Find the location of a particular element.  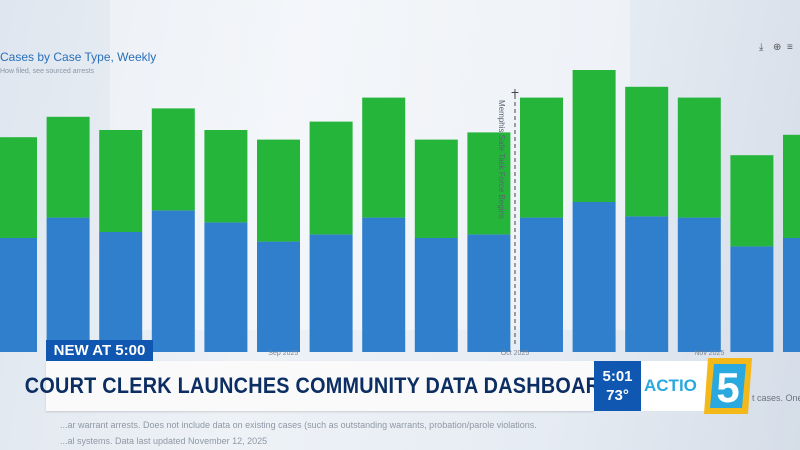

channel-5-logo-icon: 5 is located at coordinates (728, 386).